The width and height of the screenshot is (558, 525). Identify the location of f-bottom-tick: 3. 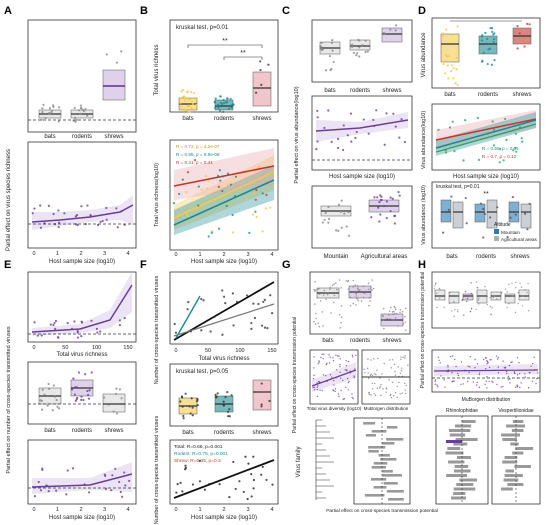
(247, 510).